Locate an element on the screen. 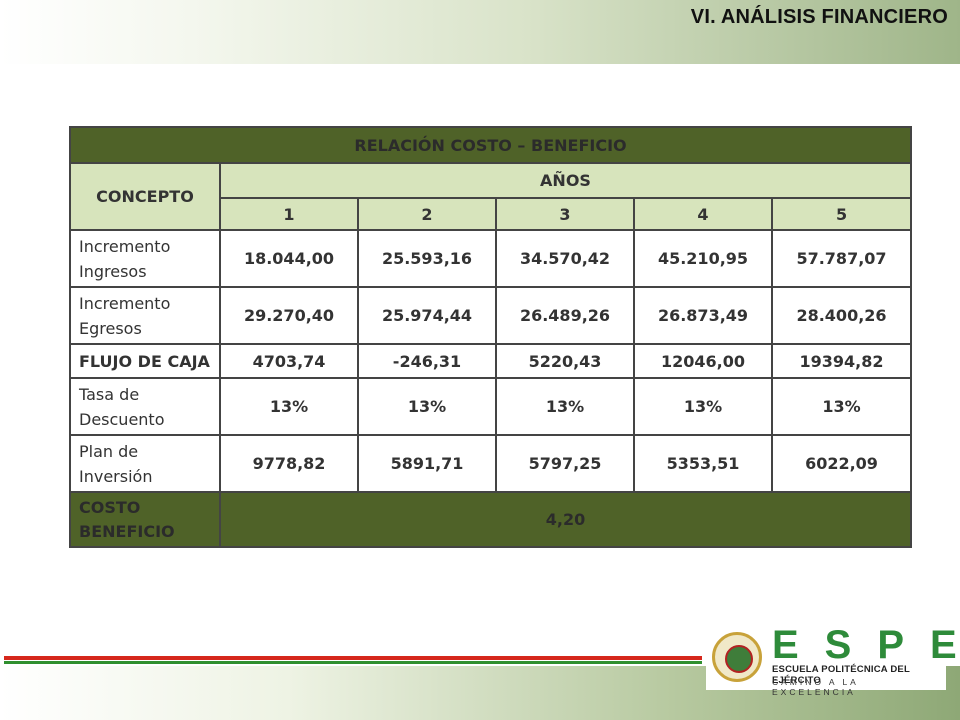 Image resolution: width=960 pixels, height=720 pixels. seal-shield-icon is located at coordinates (739, 659).